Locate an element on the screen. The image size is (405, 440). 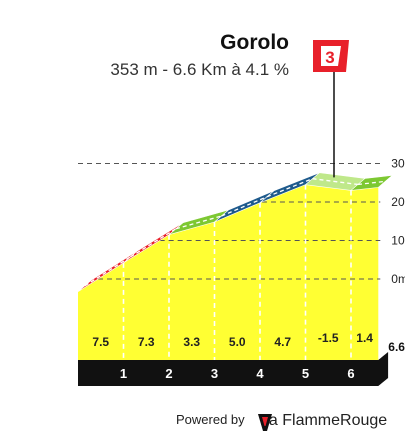
y-tick-label: 0m is located at coordinates (398, 279).